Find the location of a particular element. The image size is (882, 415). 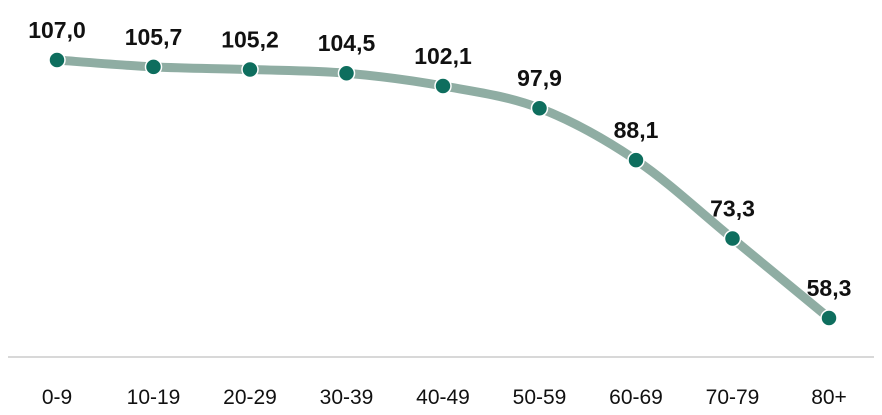

data-label-60-69: 88,1 is located at coordinates (636, 130).